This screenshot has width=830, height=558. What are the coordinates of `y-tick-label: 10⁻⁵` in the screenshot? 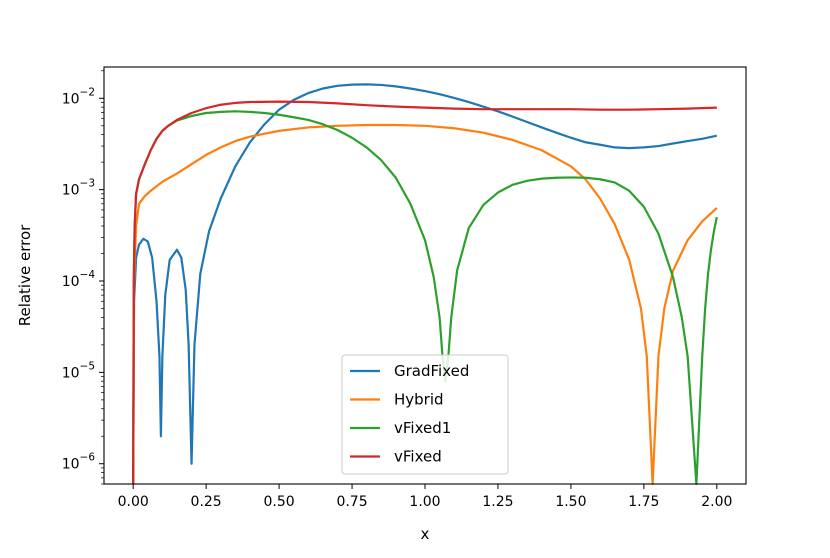 It's located at (78, 370).